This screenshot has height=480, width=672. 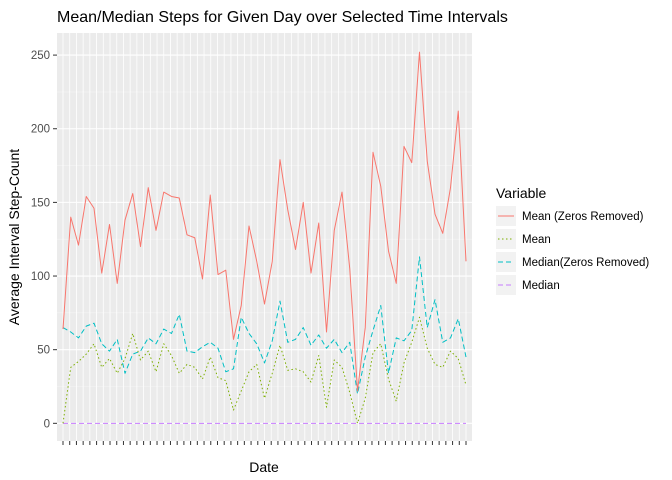 What do you see at coordinates (583, 217) in the screenshot?
I see `legend-label: Mean (Zeros Removed)` at bounding box center [583, 217].